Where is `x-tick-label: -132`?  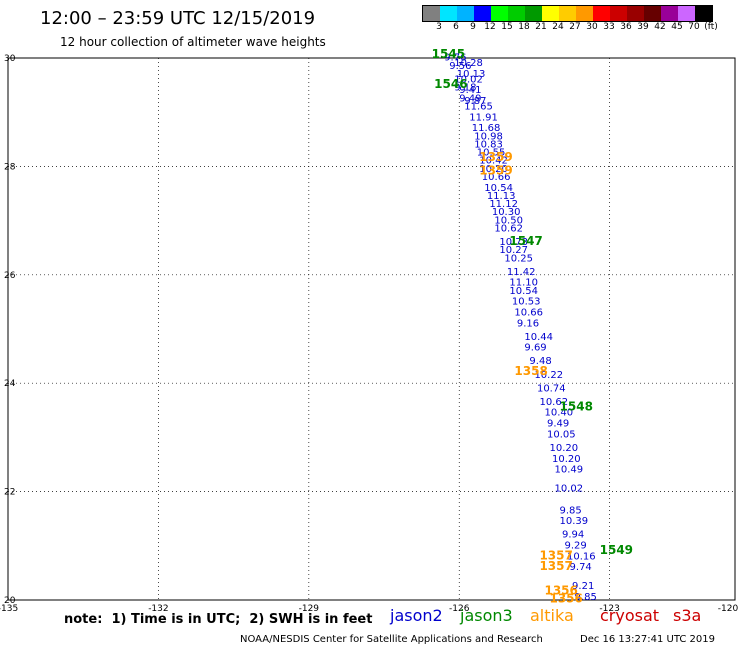 x-tick-label: -132 is located at coordinates (158, 609).